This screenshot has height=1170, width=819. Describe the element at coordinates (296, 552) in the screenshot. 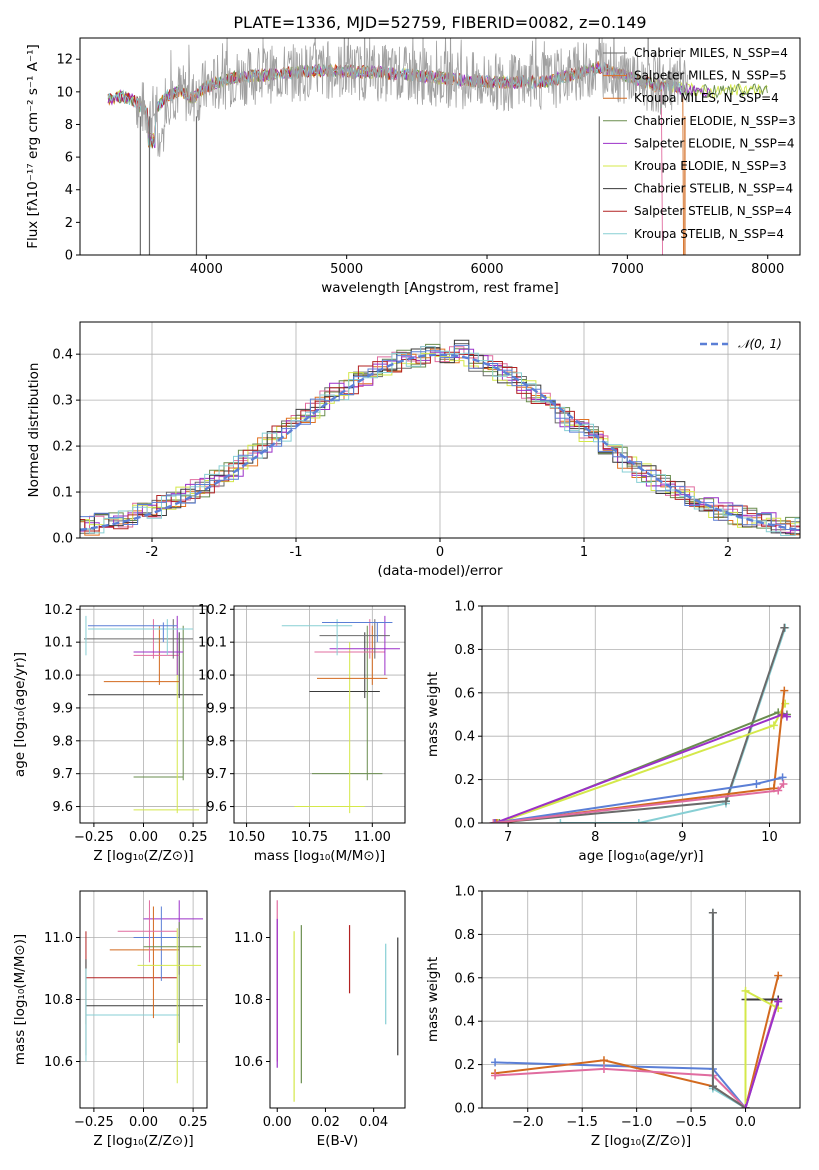

I see `x-tick-label: -1` at that location.